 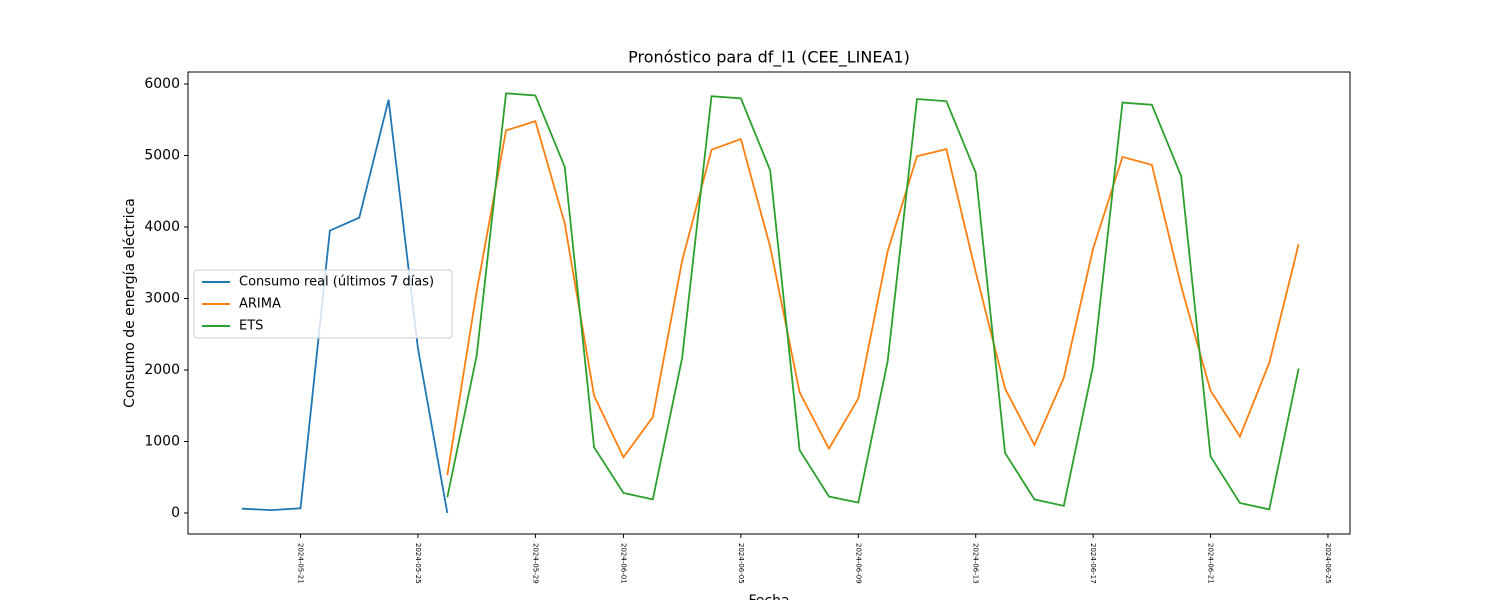 What do you see at coordinates (130, 303) in the screenshot?
I see `y-axis-label: Consumo de energía eléctrica` at bounding box center [130, 303].